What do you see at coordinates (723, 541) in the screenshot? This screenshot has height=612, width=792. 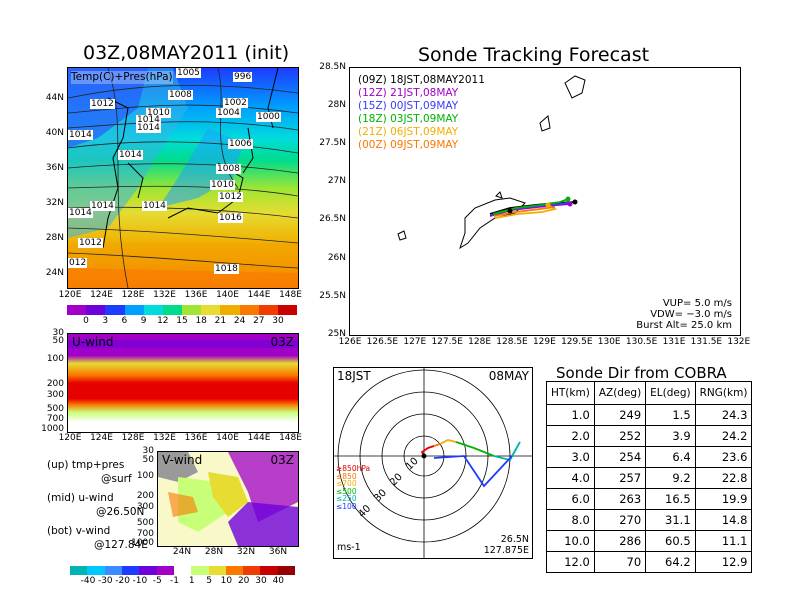 I see `table-cell: 11.1` at bounding box center [723, 541].